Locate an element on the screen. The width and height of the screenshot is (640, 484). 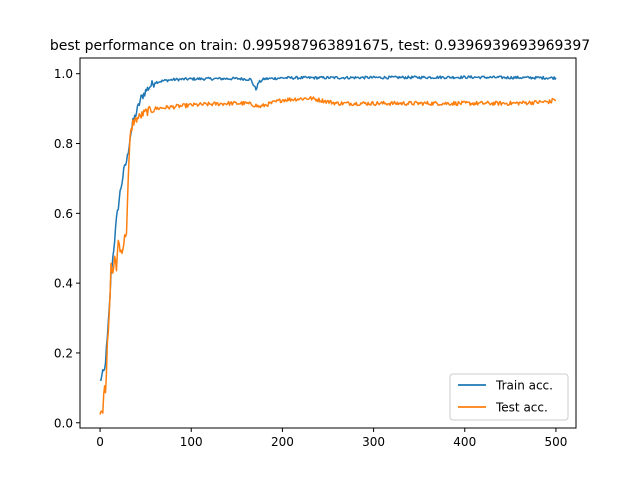
x-tick-label: 300 is located at coordinates (373, 442).